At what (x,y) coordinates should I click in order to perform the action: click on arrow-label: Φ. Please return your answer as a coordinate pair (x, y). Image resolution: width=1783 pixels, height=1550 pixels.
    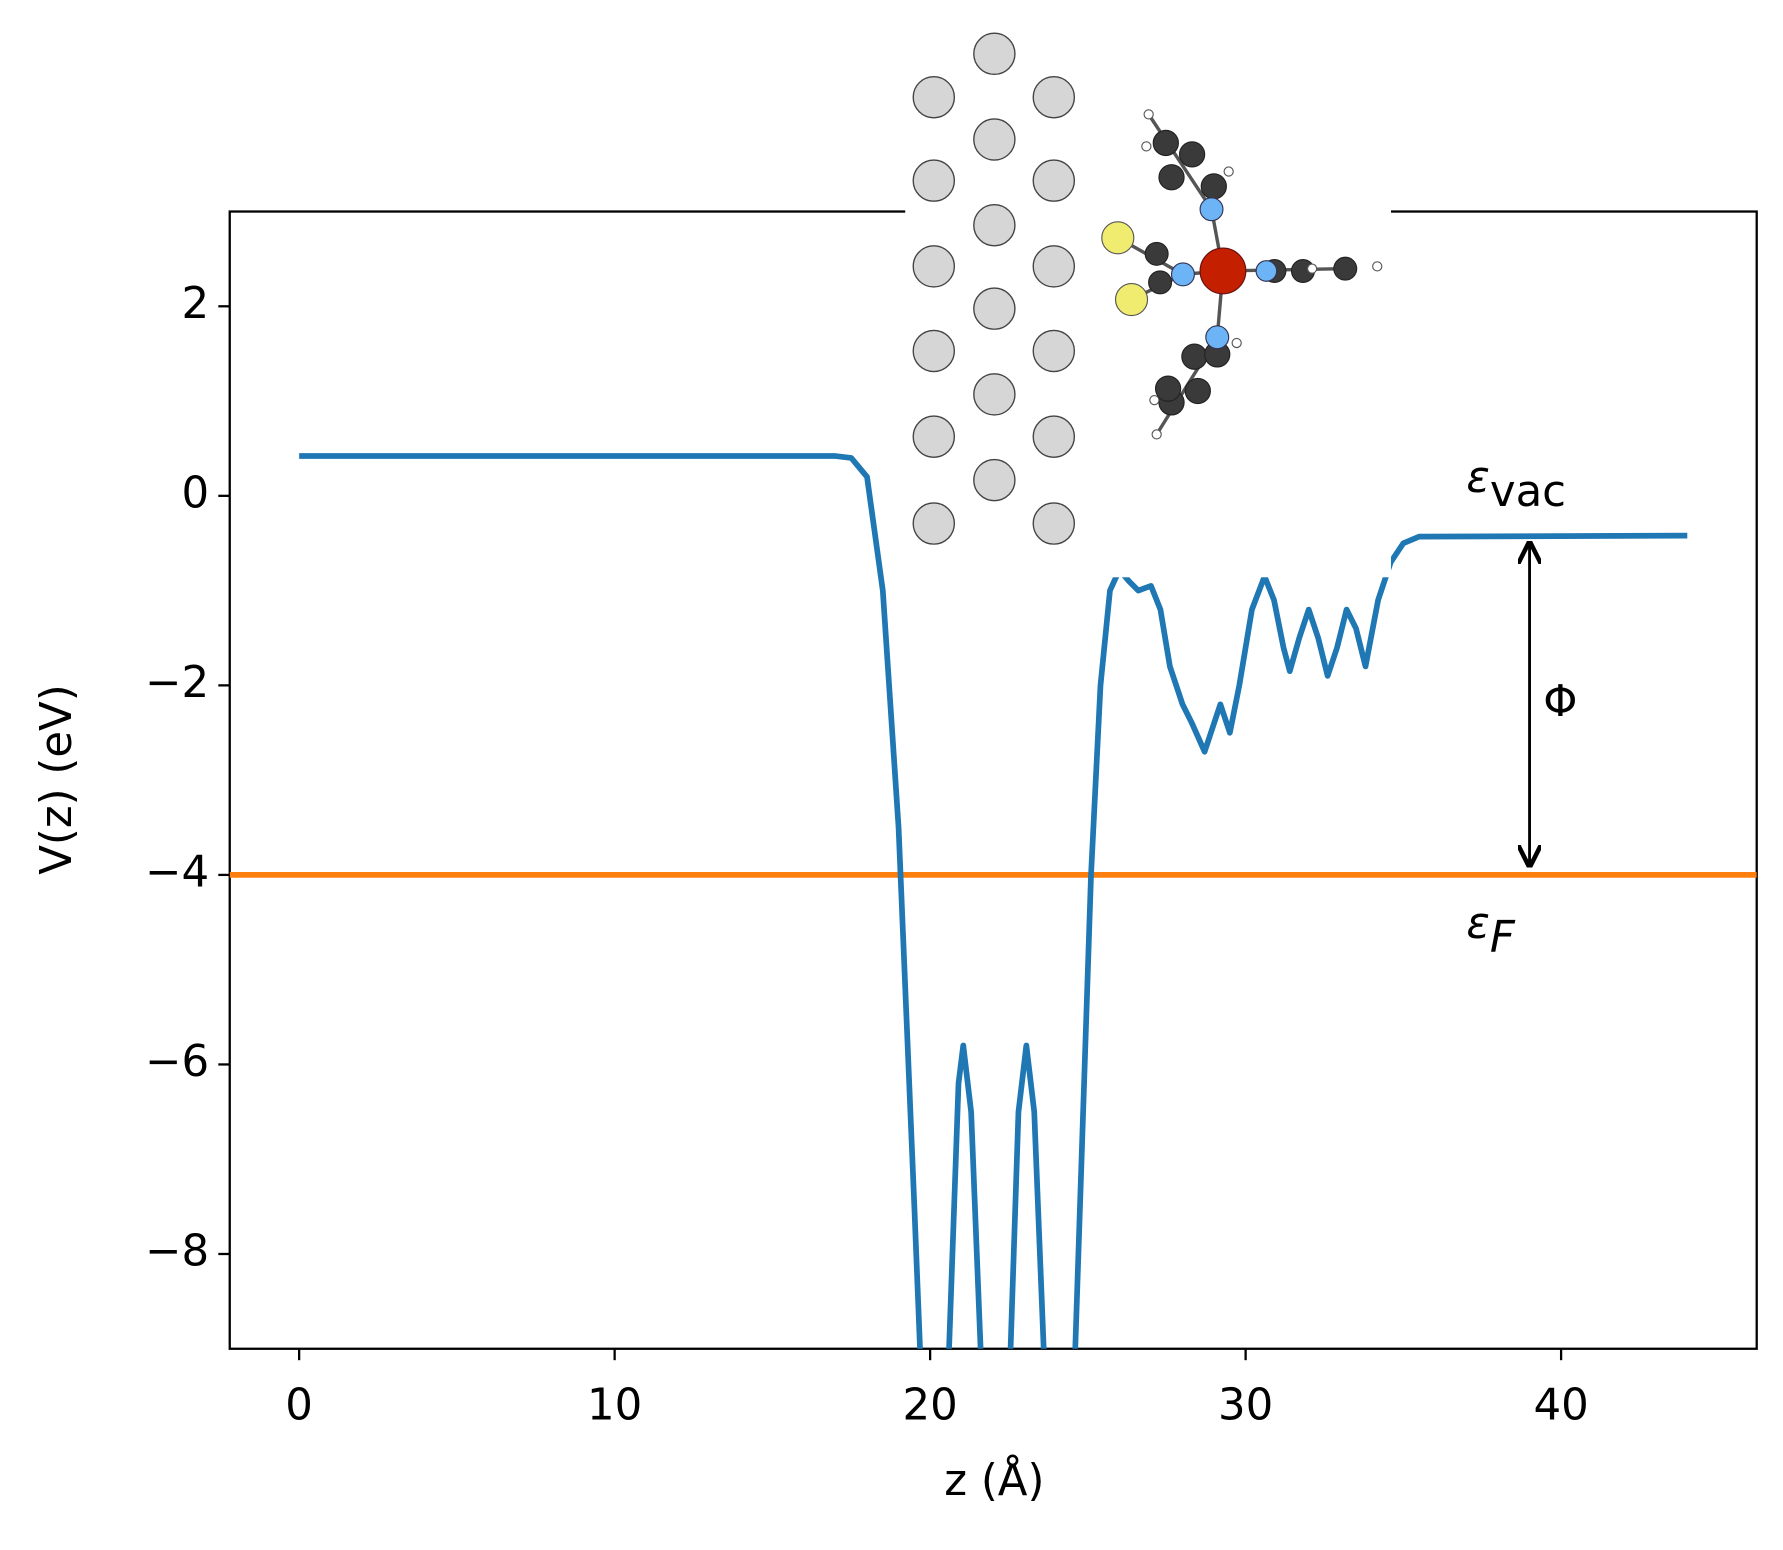
    Looking at the image, I should click on (1560, 702).